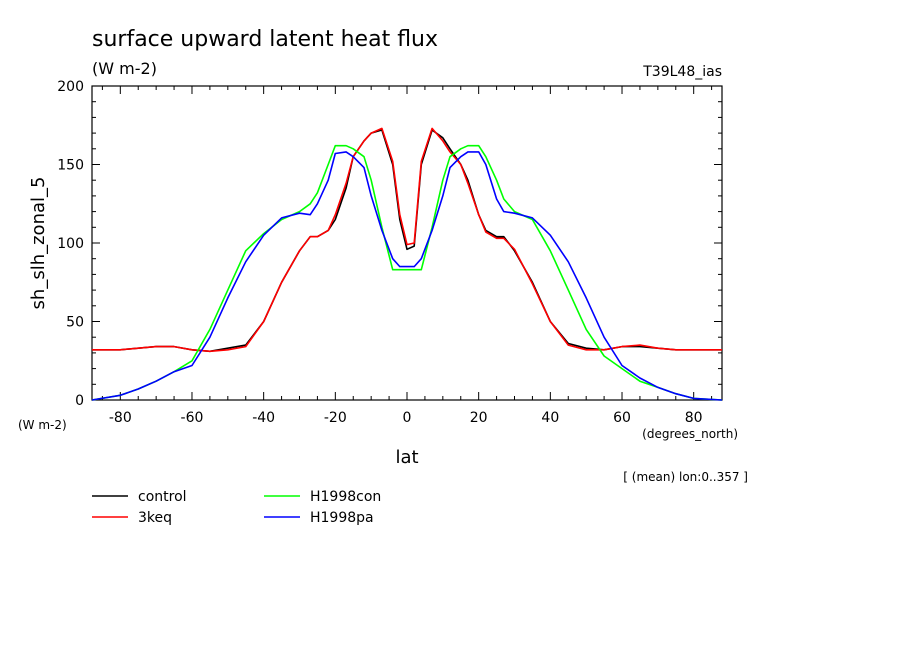 The width and height of the screenshot is (904, 654). I want to click on chart-units: (W m-2), so click(124, 68).